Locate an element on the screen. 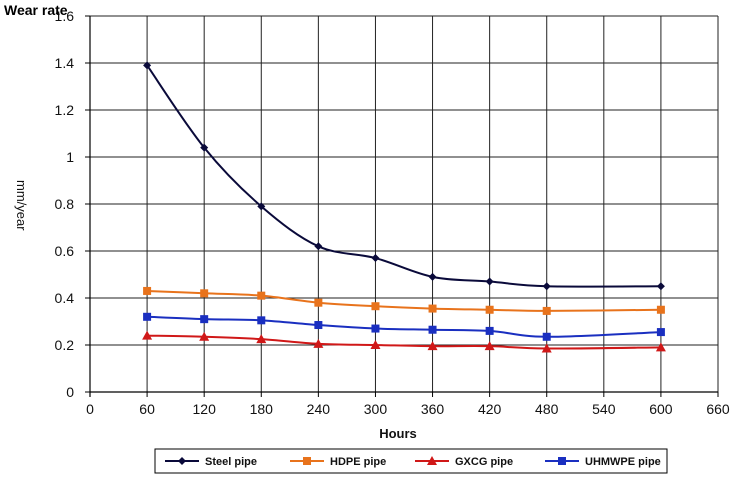  y-tick-label: 1 is located at coordinates (70, 157).